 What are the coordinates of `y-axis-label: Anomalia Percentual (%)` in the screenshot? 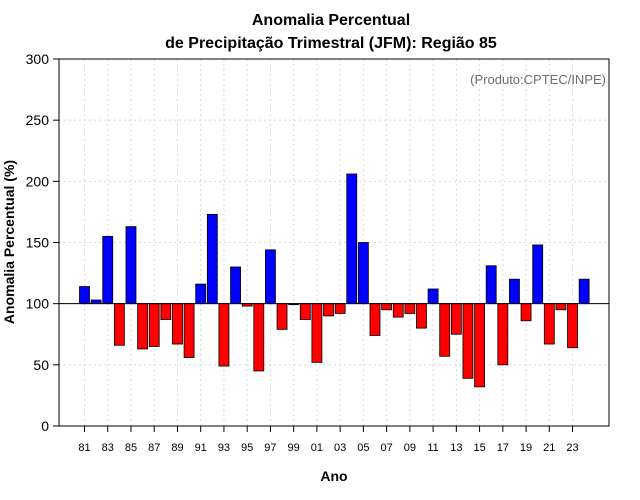 It's located at (9, 242).